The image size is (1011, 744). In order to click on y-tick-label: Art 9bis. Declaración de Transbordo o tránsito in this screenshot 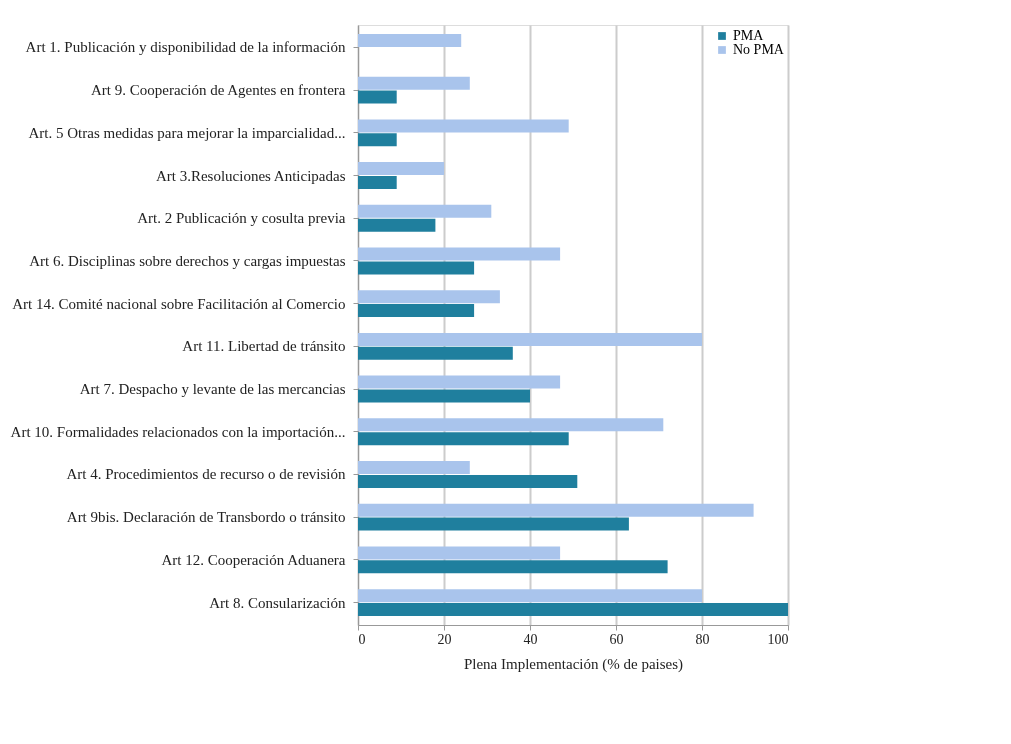, I will do `click(206, 517)`.